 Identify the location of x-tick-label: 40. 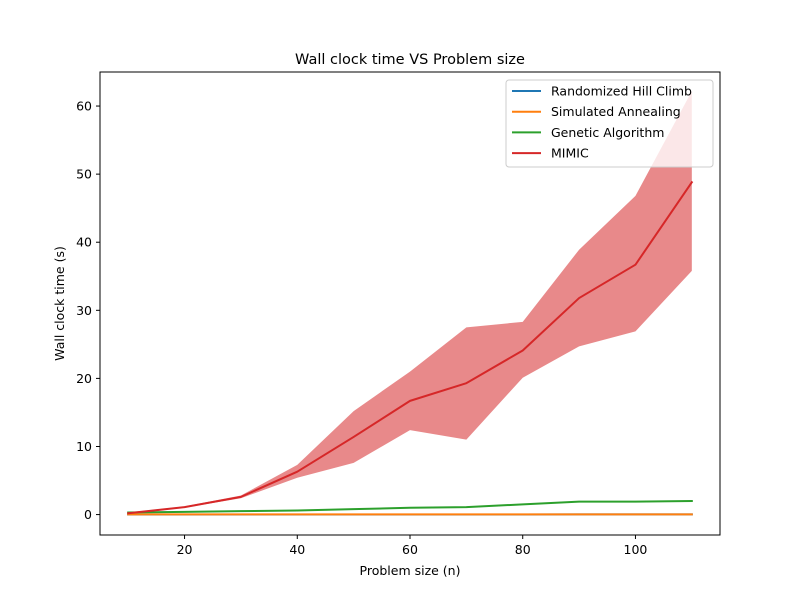
(297, 549).